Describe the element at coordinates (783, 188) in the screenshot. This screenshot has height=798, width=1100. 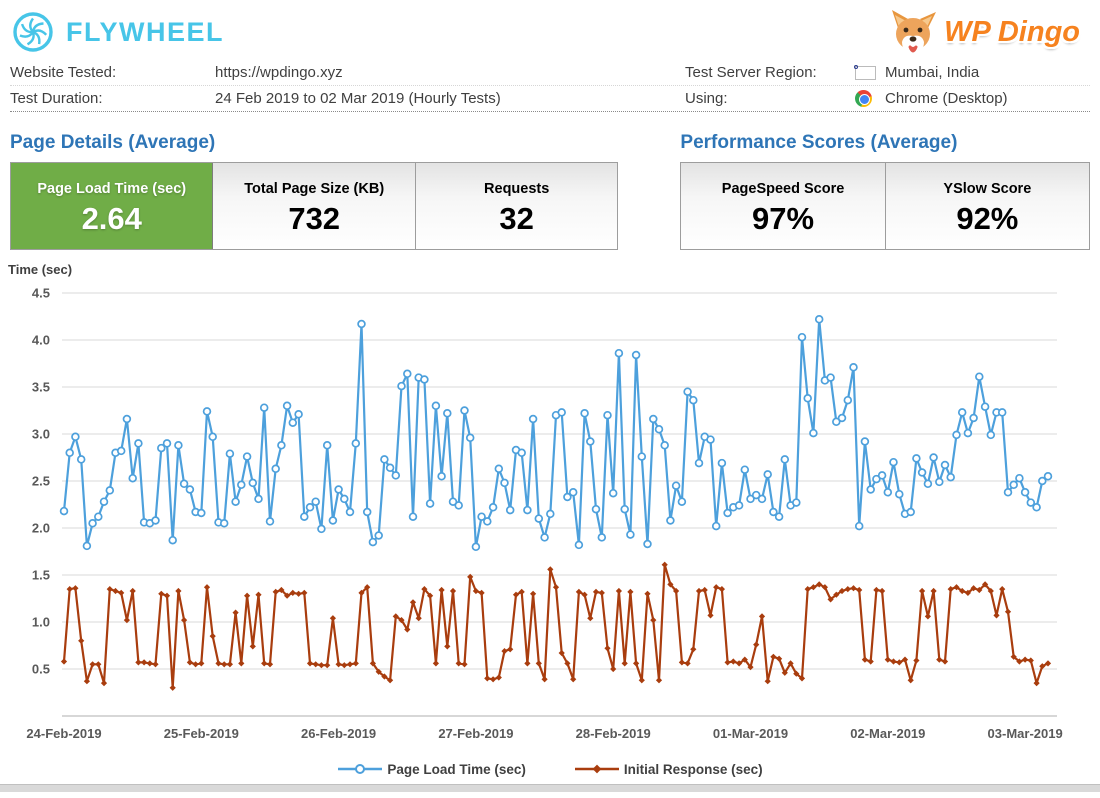
I see `pagespeed-score-label: PageSpeed Score` at that location.